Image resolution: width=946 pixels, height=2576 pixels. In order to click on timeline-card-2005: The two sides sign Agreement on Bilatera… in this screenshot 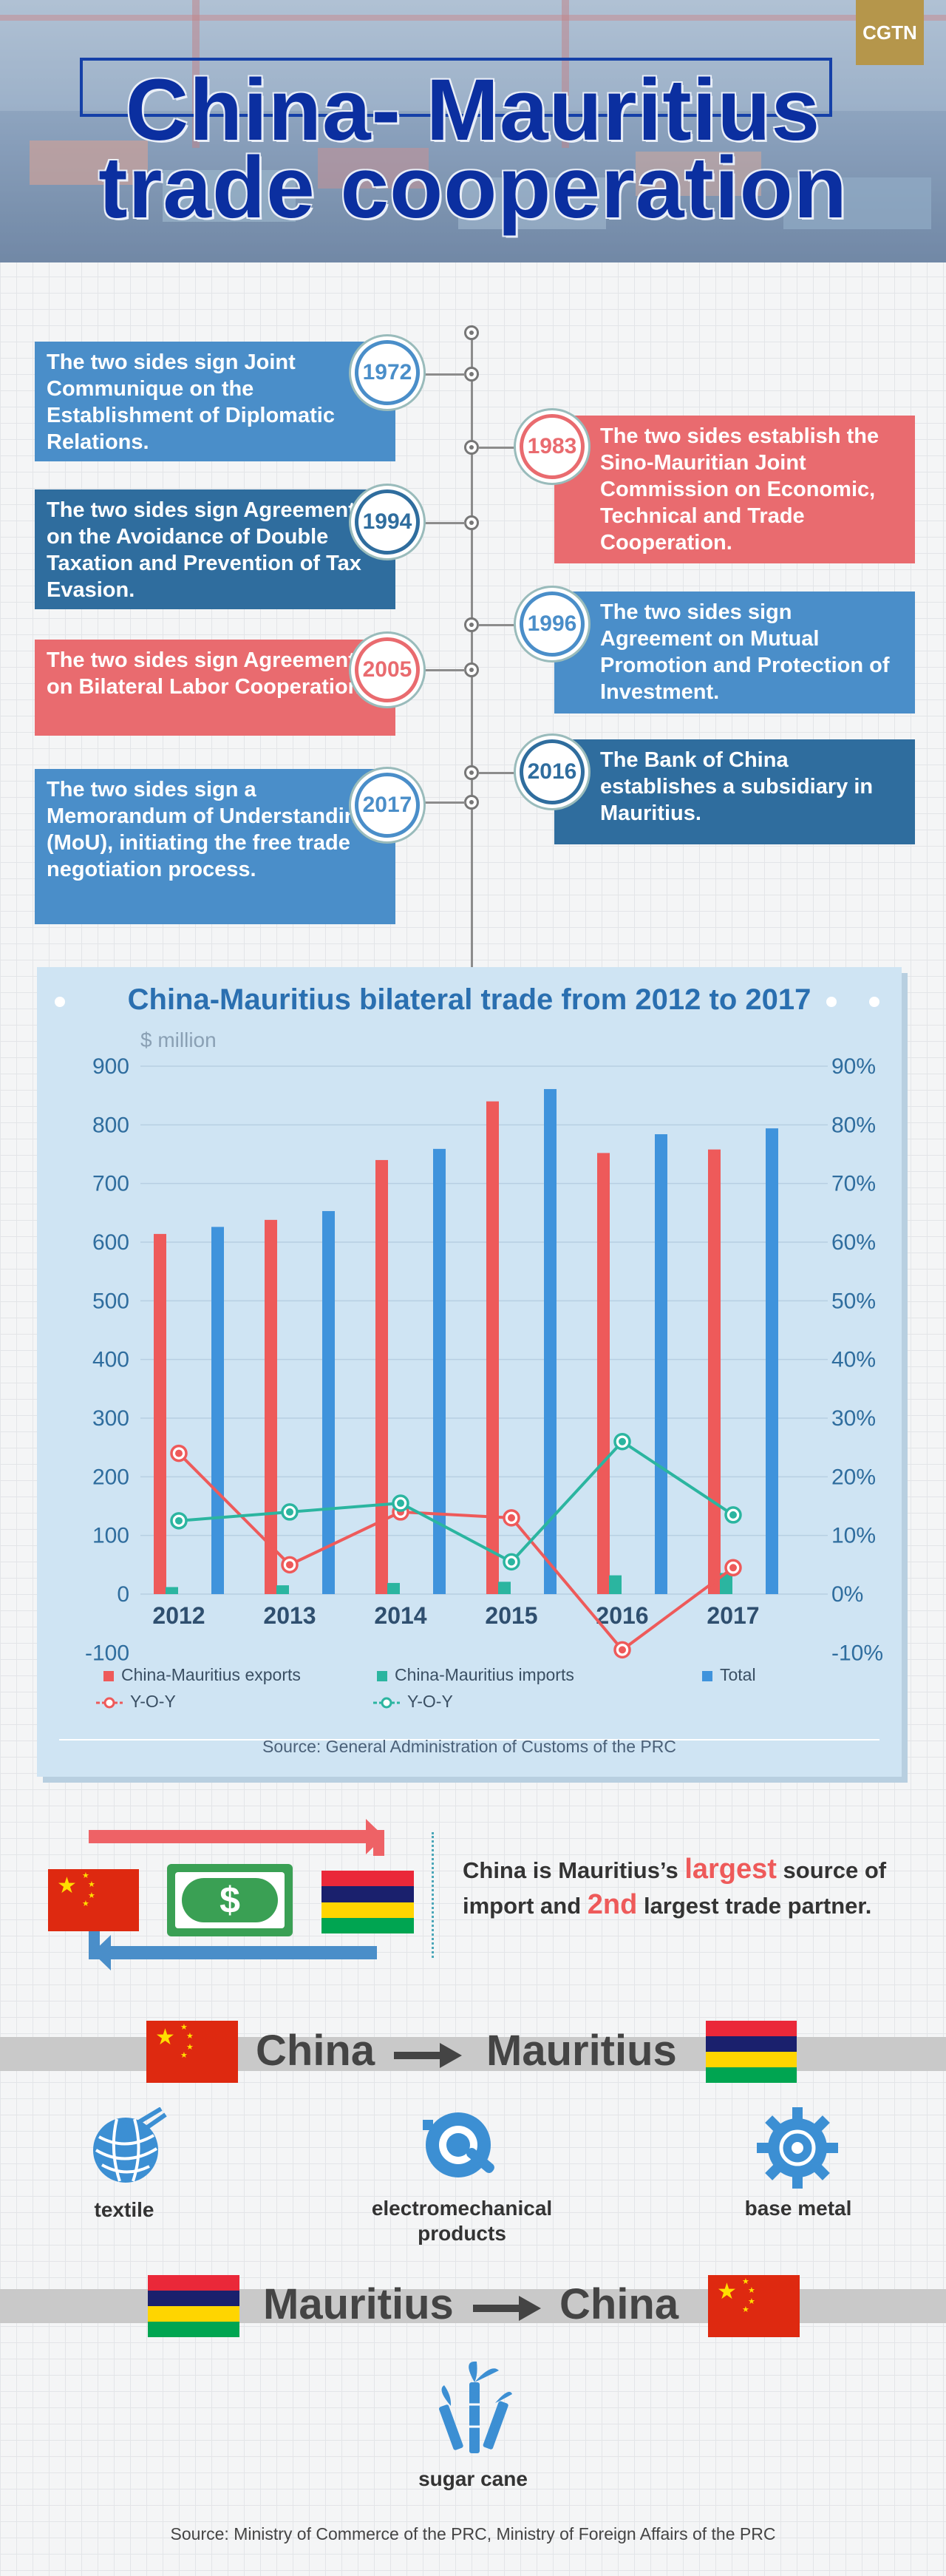, I will do `click(215, 688)`.